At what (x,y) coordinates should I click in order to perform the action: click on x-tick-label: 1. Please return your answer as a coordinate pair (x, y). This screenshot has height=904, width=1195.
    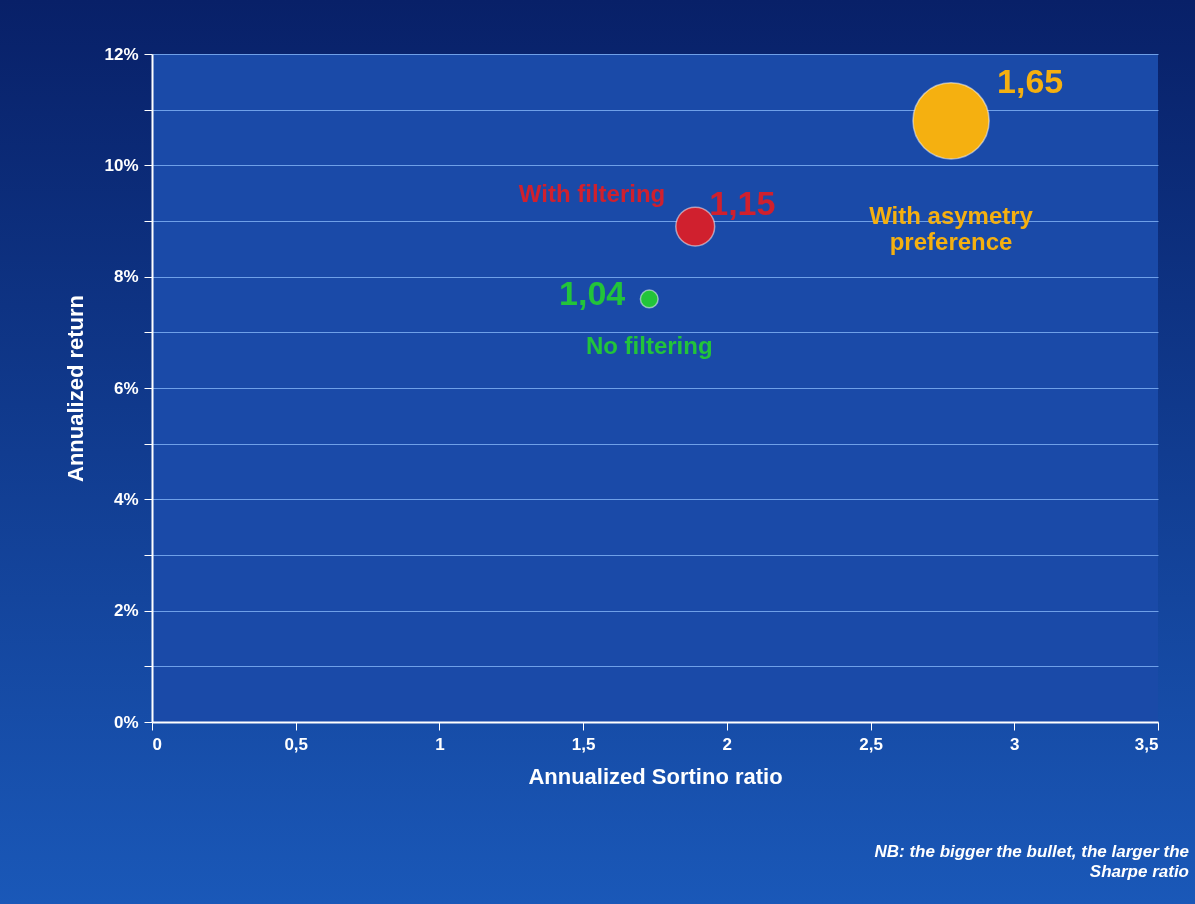
    Looking at the image, I should click on (440, 744).